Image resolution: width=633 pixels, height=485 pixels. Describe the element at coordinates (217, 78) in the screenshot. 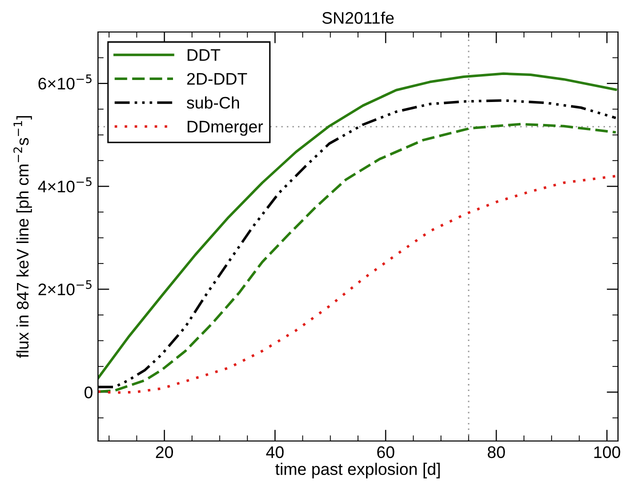

I see `legend-label: 2D-DDT` at that location.